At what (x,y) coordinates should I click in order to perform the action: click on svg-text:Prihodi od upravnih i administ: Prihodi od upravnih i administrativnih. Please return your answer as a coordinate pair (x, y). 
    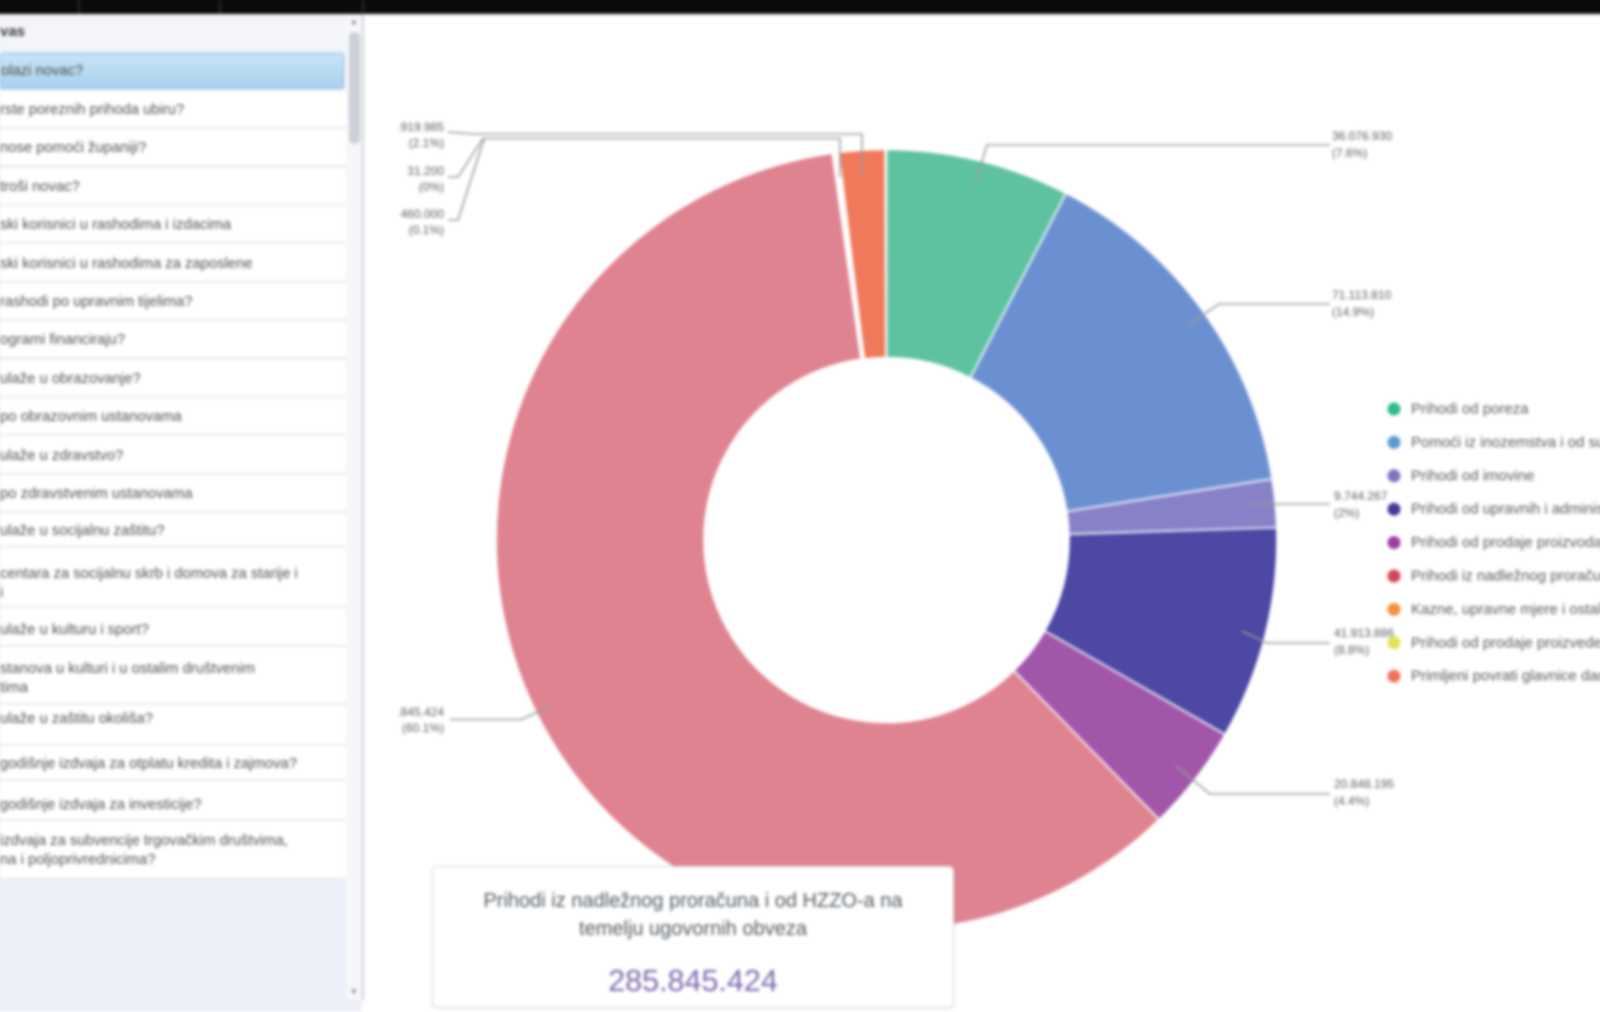
    Looking at the image, I should click on (1505, 509).